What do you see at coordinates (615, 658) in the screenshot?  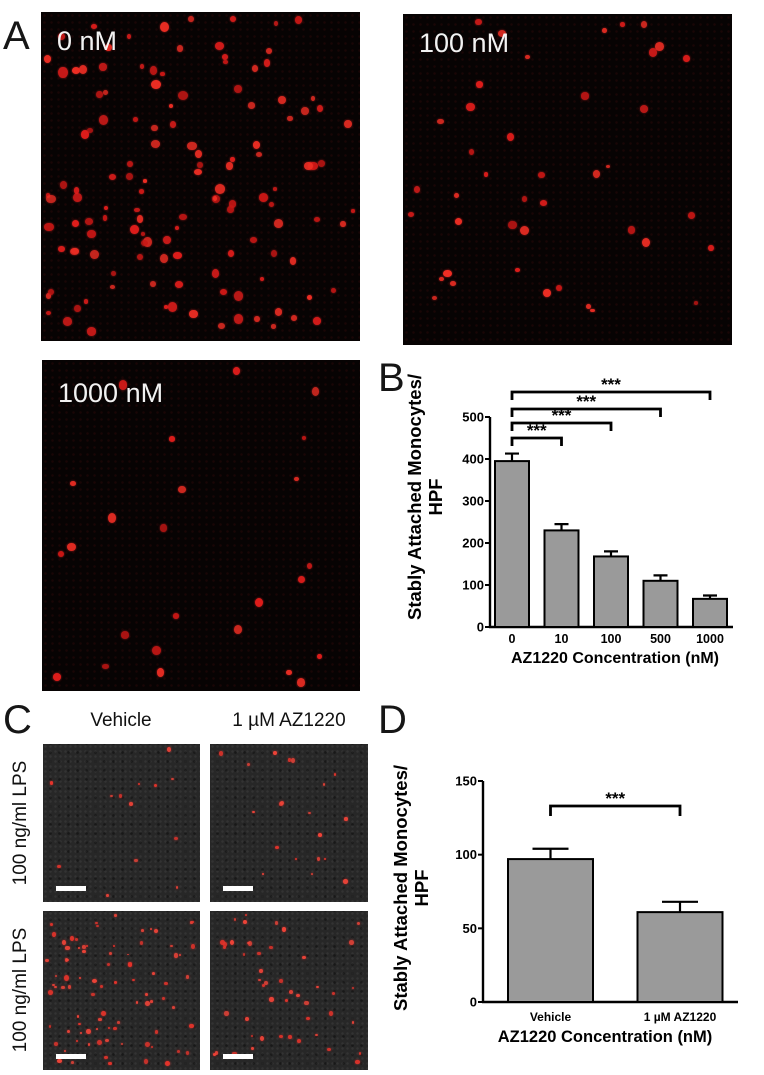 I see `x-axis-title: AZ1220 Concentration (nM)` at bounding box center [615, 658].